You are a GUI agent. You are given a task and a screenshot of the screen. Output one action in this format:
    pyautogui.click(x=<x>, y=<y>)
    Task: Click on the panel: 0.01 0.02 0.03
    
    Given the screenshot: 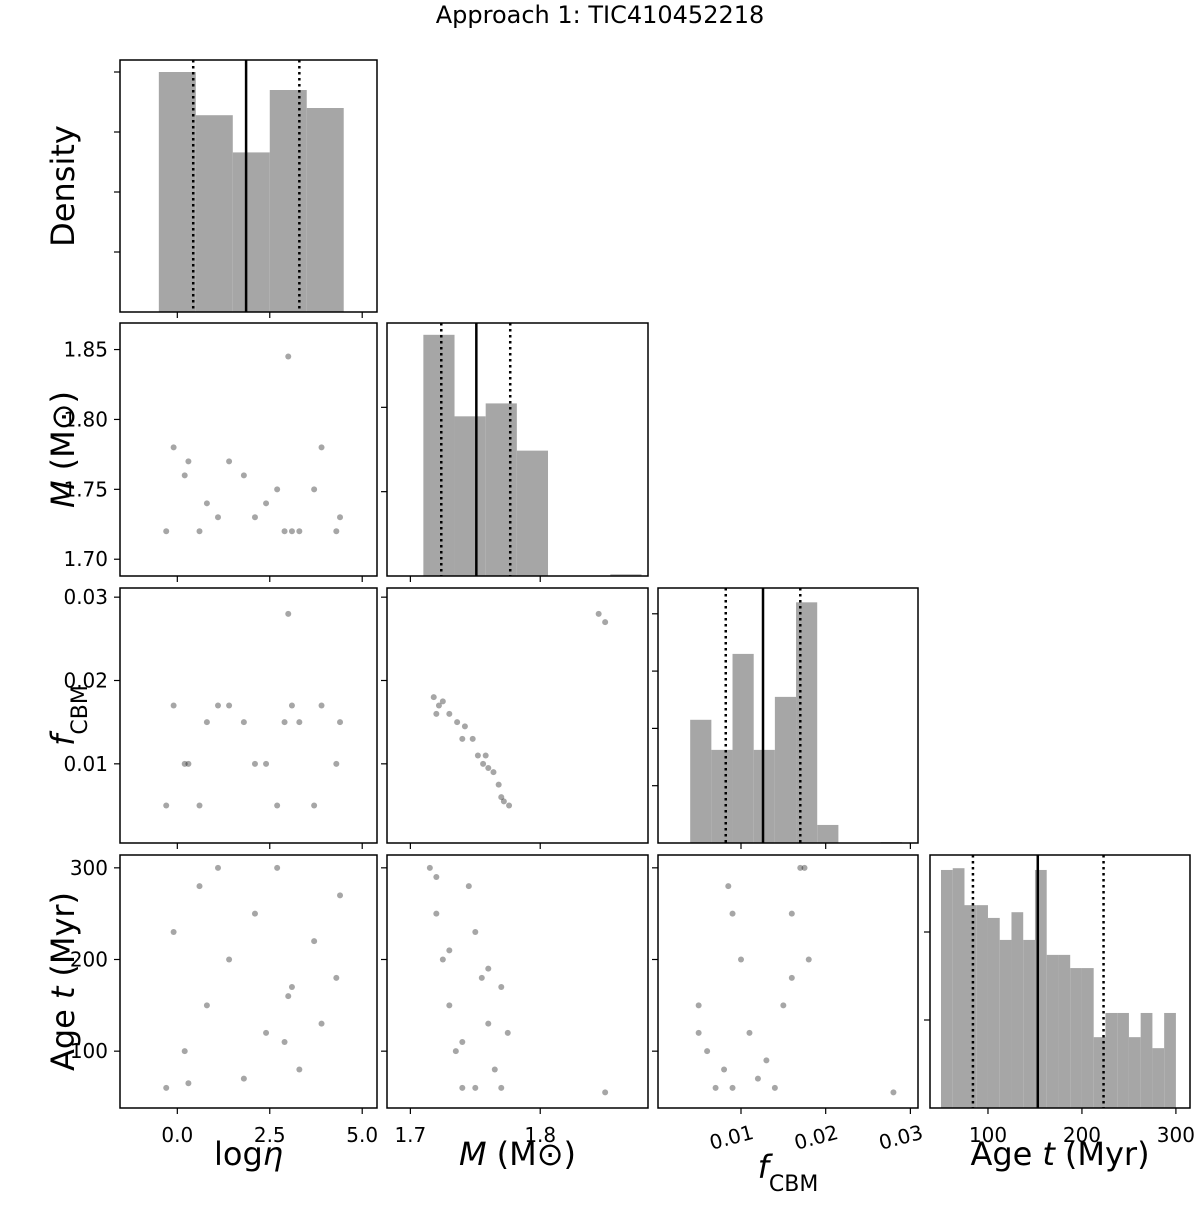 What is the action you would take?
    pyautogui.click(x=220, y=717)
    